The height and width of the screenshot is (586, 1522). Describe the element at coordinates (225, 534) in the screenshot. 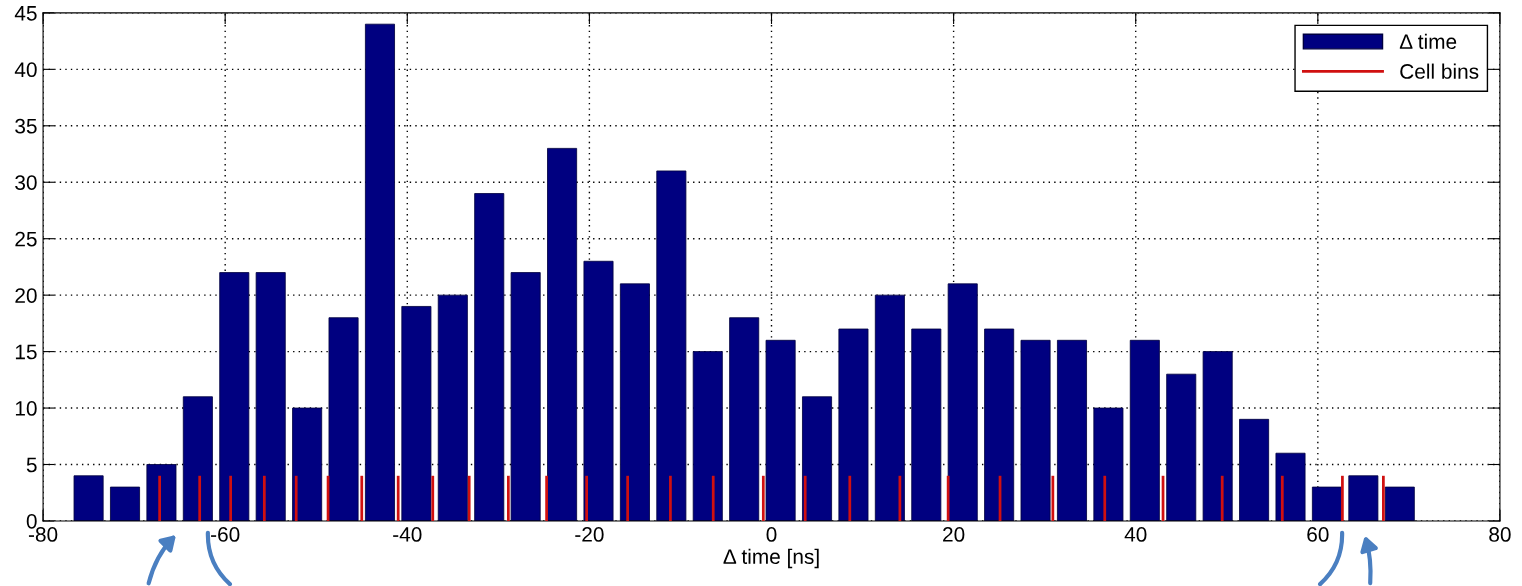

I see `x-tick-label: -60` at that location.